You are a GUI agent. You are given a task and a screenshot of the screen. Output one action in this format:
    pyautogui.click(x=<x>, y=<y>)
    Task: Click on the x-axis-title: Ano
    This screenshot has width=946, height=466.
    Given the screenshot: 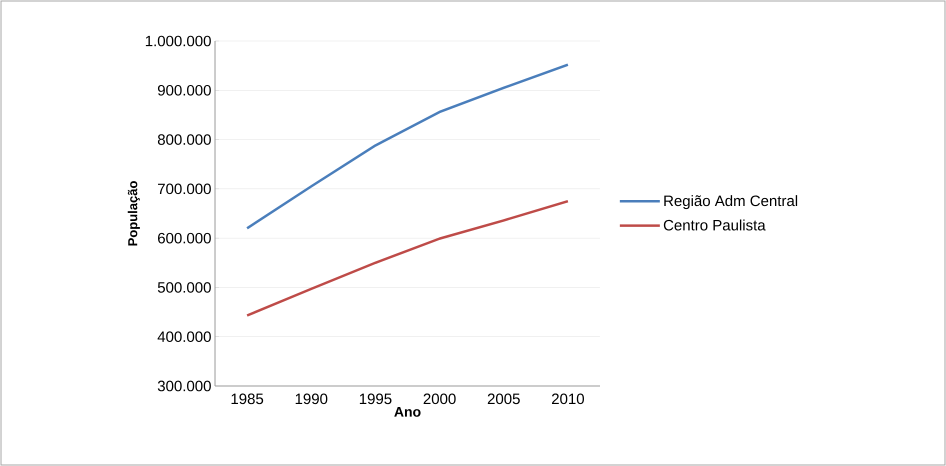 What is the action you would take?
    pyautogui.click(x=407, y=412)
    